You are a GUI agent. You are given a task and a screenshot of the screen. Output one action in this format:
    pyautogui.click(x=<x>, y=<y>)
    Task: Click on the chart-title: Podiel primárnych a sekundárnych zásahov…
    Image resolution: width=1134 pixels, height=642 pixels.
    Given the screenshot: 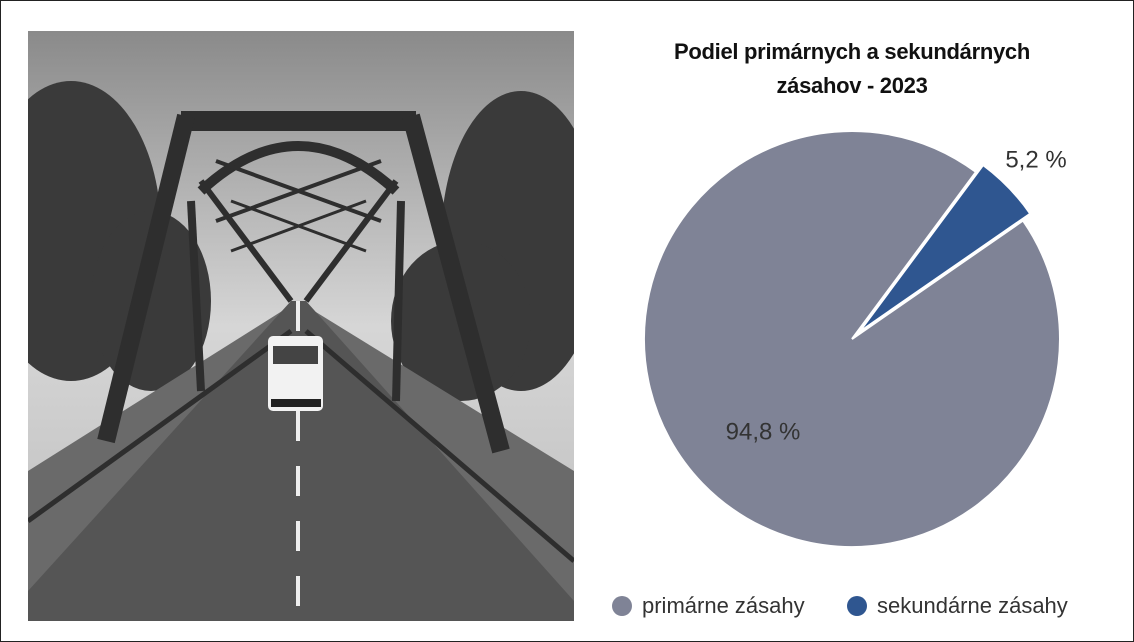 What is the action you would take?
    pyautogui.click(x=852, y=68)
    